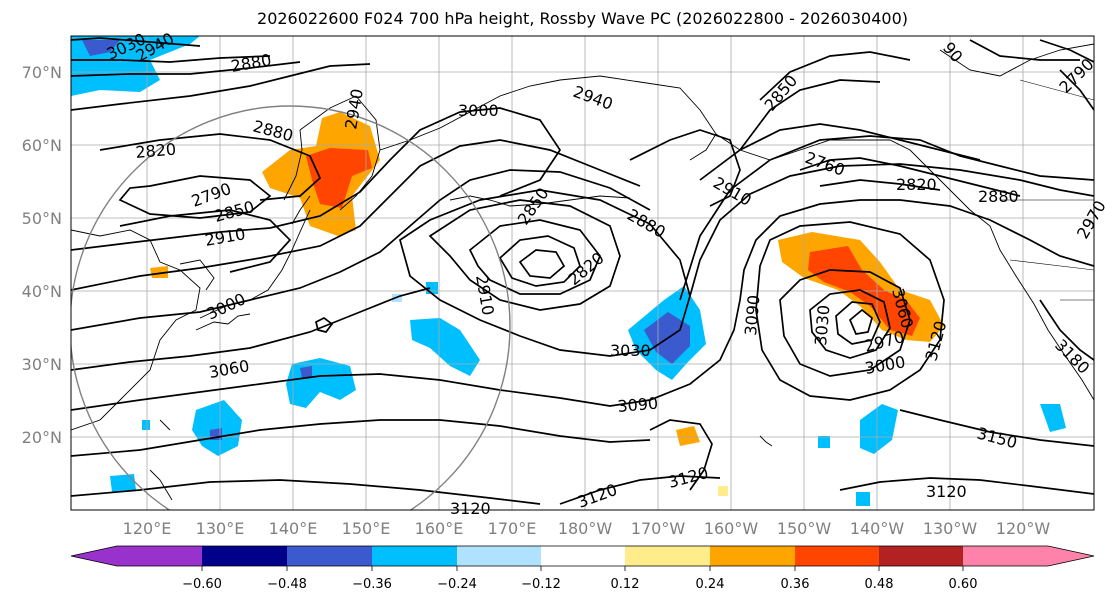 This screenshot has width=1105, height=604. Describe the element at coordinates (478, 110) in the screenshot. I see `contour-label: 3000` at that location.